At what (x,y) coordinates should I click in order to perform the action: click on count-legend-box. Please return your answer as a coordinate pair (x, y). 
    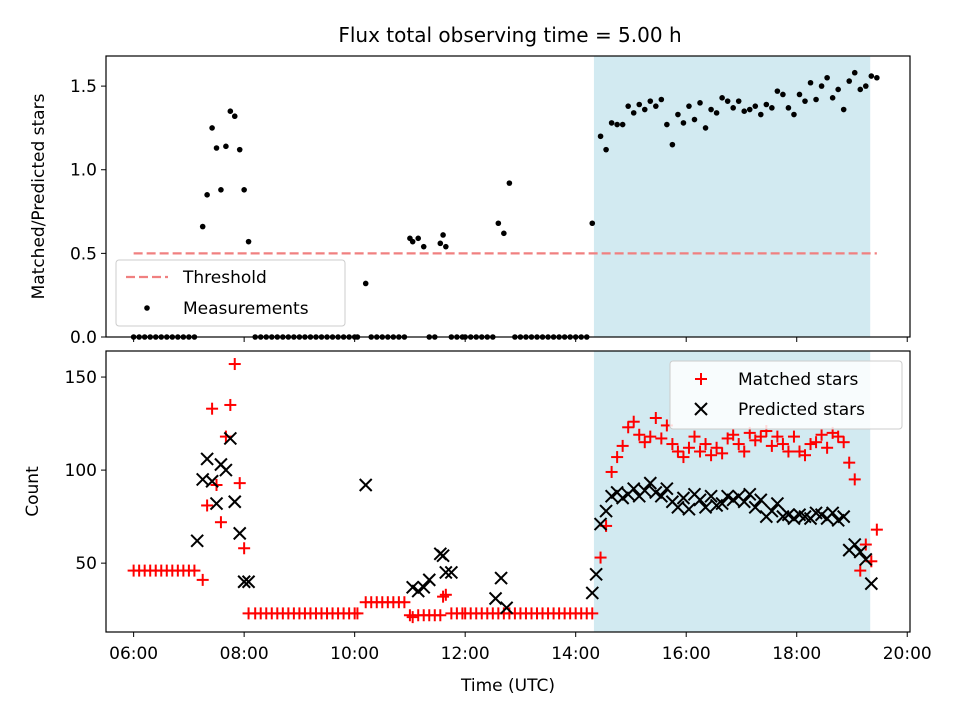
    Looking at the image, I should click on (786, 395).